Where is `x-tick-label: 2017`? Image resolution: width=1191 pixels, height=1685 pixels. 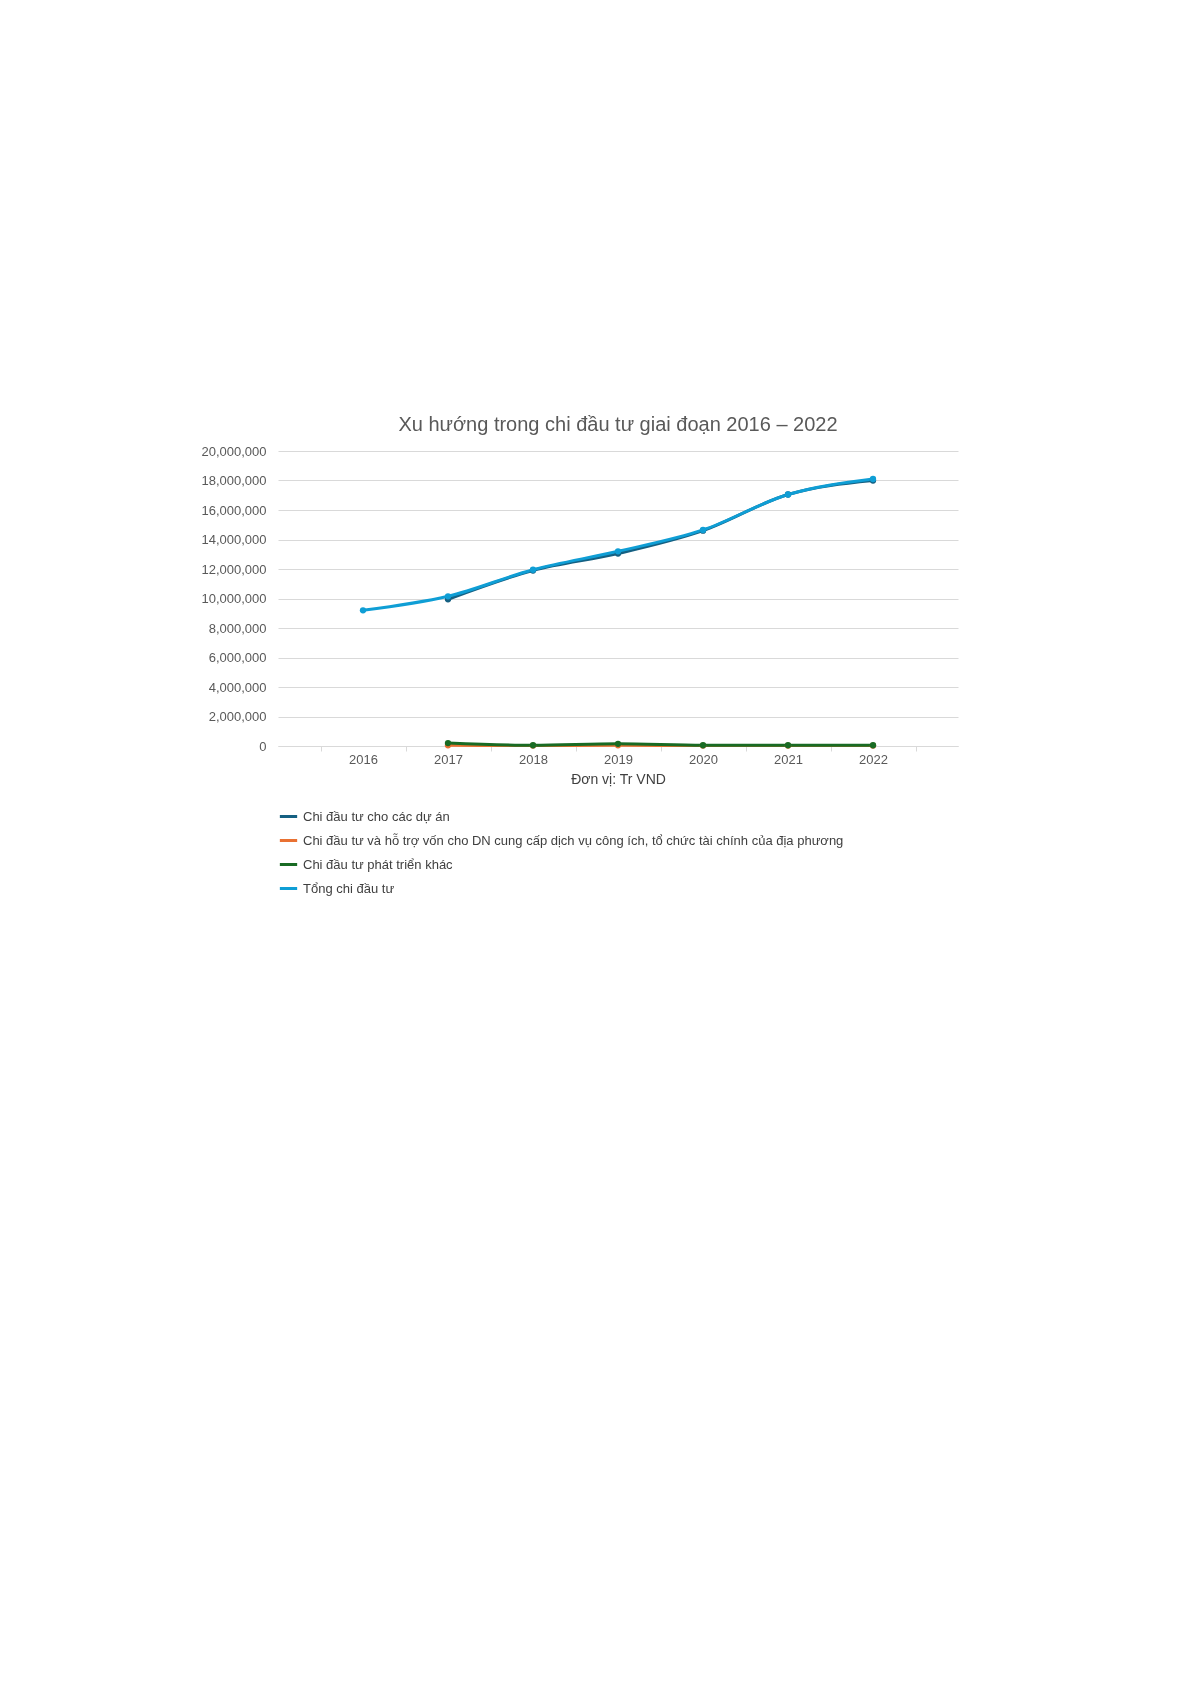
x-tick-label: 2017 is located at coordinates (448, 759).